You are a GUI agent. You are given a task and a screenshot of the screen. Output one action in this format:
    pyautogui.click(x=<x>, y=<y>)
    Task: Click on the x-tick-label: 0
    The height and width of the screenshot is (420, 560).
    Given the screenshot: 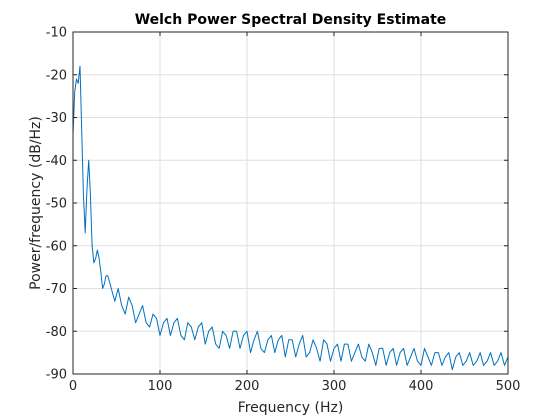 What is the action you would take?
    pyautogui.click(x=73, y=386)
    